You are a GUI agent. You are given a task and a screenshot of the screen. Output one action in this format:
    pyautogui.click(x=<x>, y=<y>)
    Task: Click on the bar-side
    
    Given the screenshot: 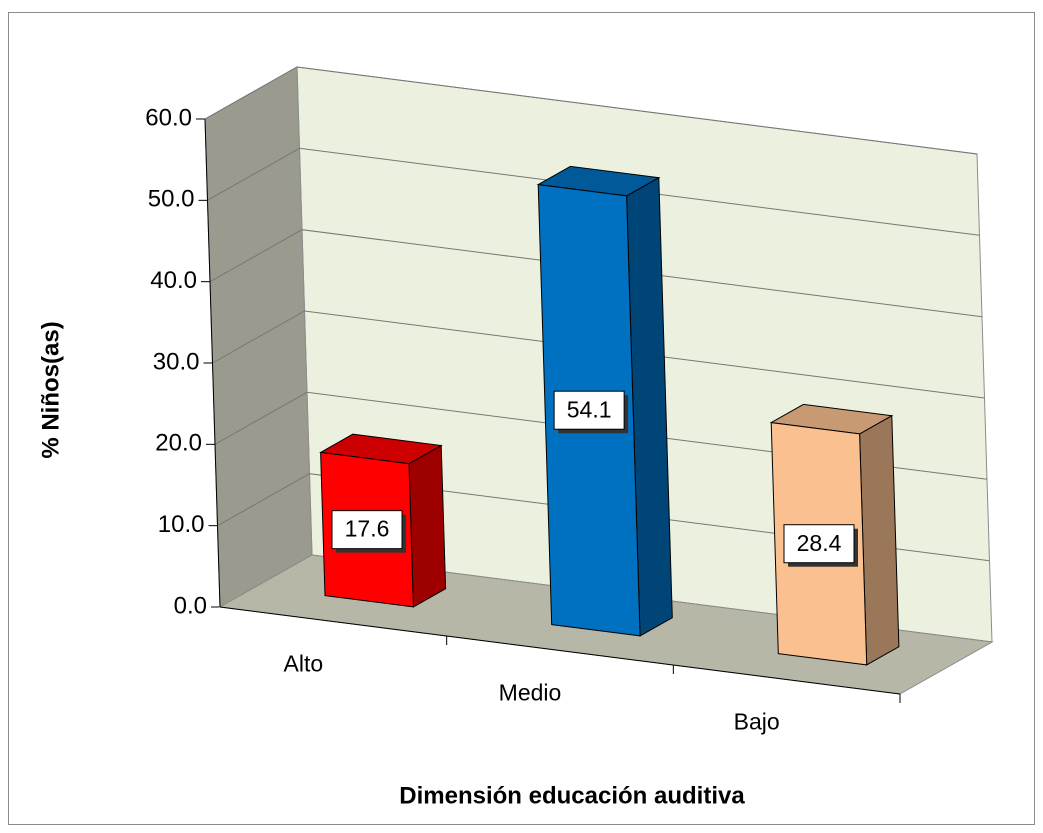 What is the action you would take?
    pyautogui.click(x=427, y=526)
    